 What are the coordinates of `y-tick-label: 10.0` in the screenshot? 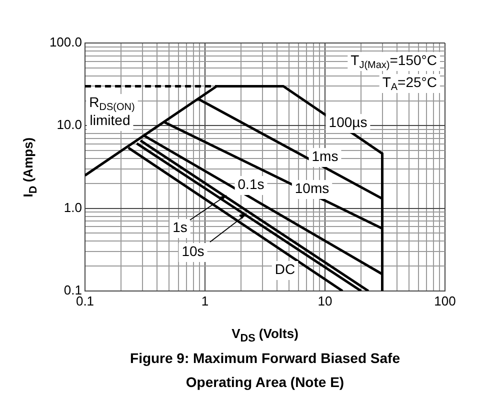 It's located at (69, 124).